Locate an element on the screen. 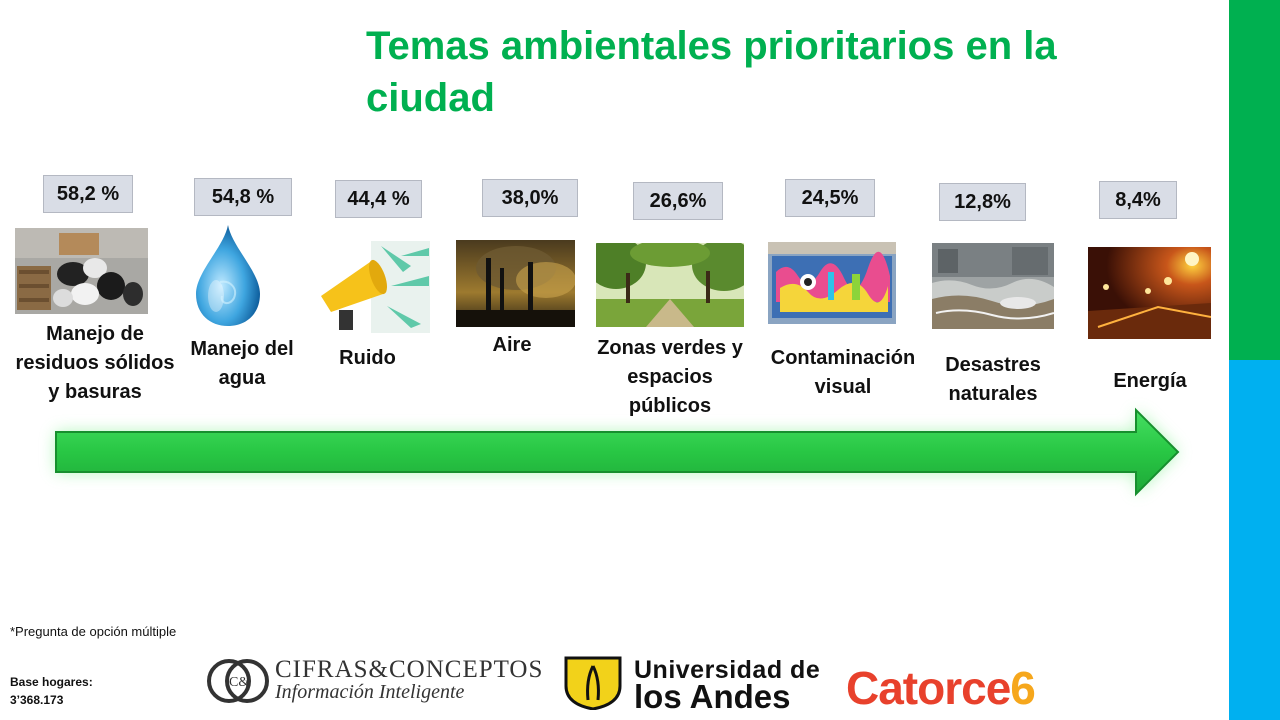  uniandes-logo: Universidad de los Andes is located at coordinates (692, 685).